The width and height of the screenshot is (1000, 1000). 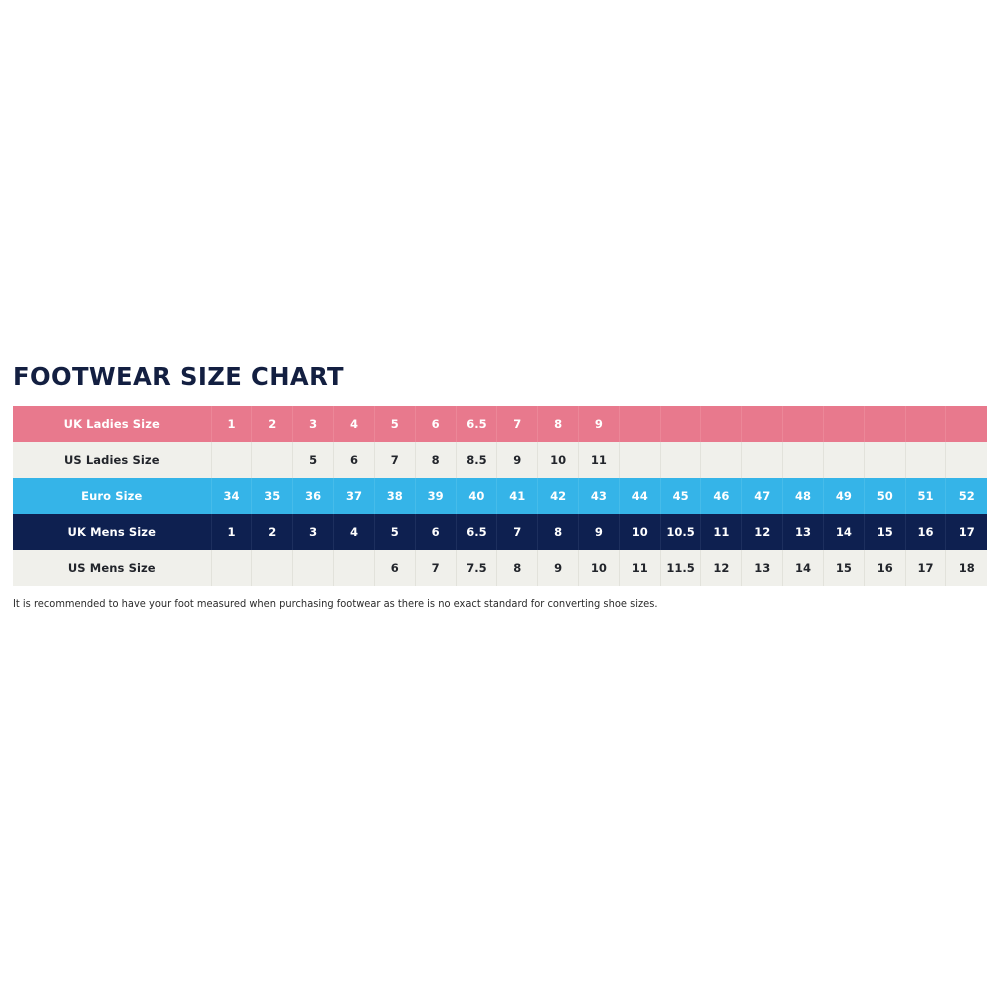 I want to click on table-cell: 39, so click(x=436, y=496).